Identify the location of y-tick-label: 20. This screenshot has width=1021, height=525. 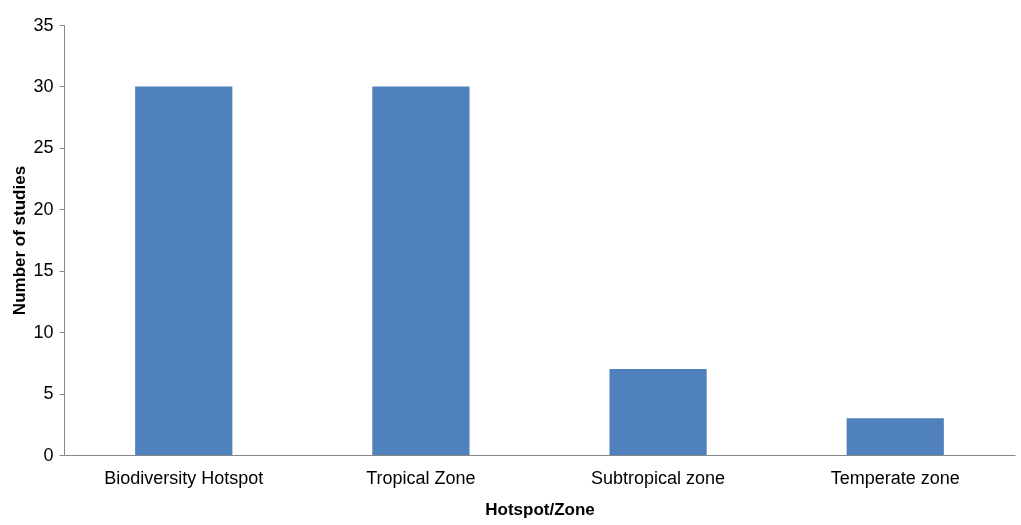
(43, 208).